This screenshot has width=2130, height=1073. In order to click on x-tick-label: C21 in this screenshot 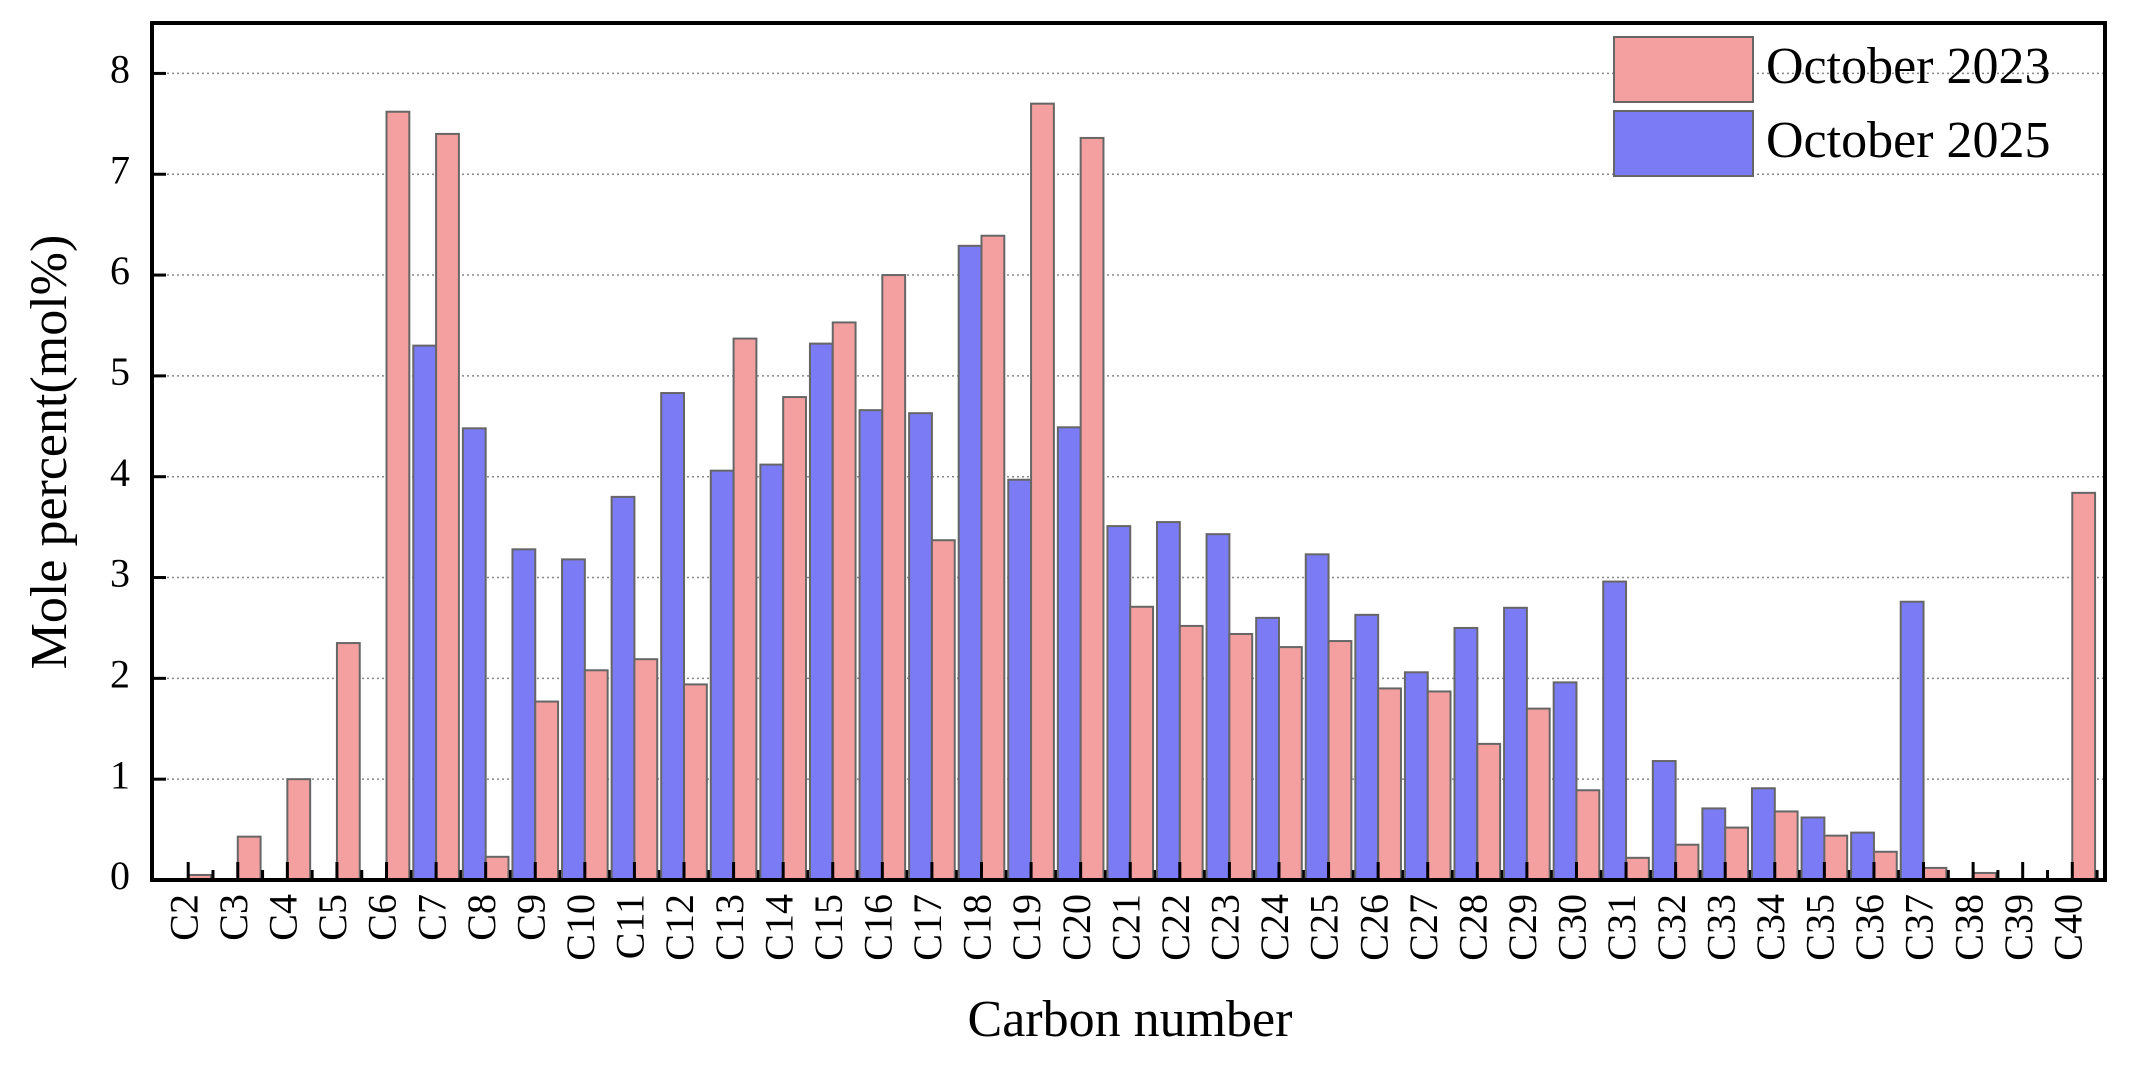, I will do `click(1125, 927)`.